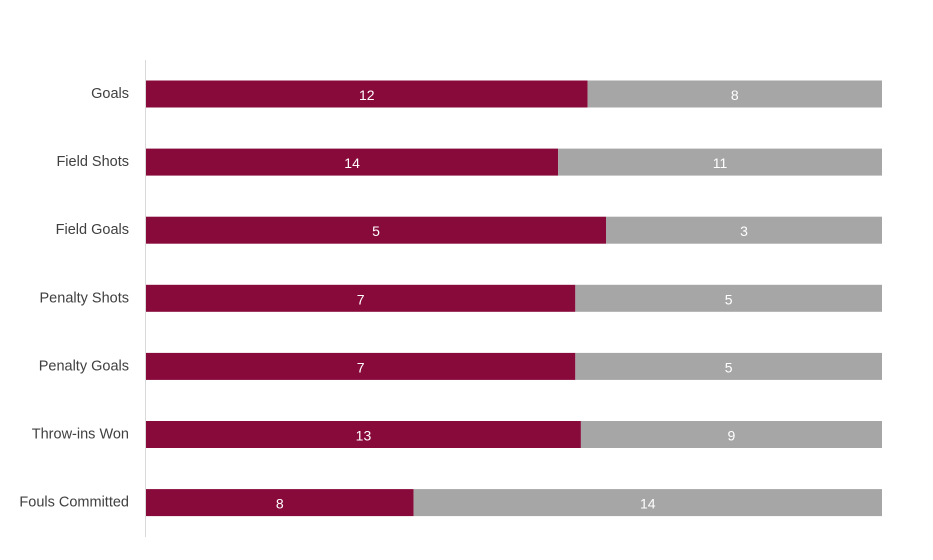 This screenshot has height=560, width=933. I want to click on data-label-throw-ins-won-series-1: 13, so click(364, 436).